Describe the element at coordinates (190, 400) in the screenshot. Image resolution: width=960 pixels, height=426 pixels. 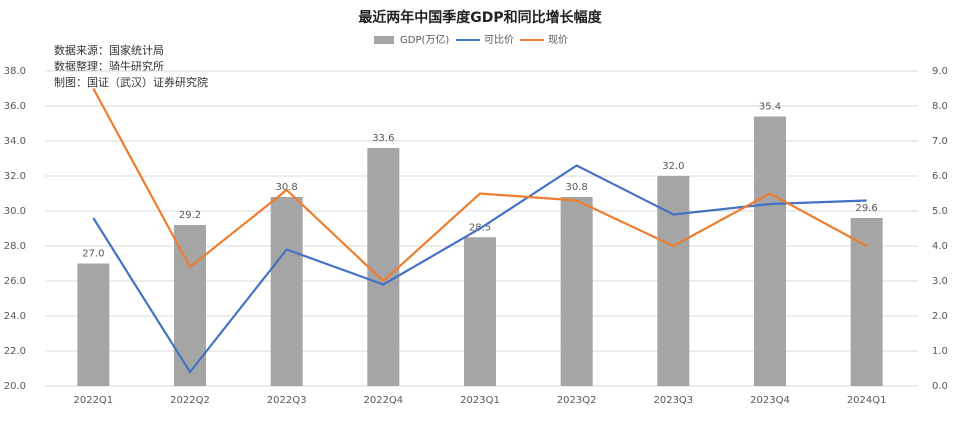
I see `x-tick-label: 2022Q2` at that location.